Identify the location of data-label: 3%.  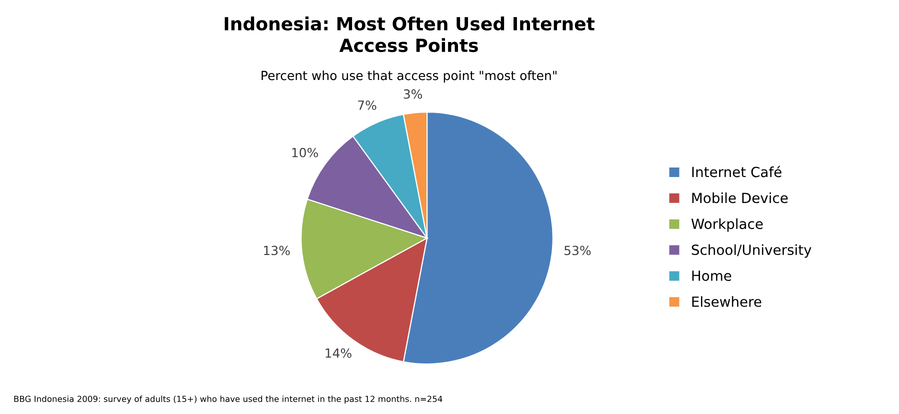
(413, 94).